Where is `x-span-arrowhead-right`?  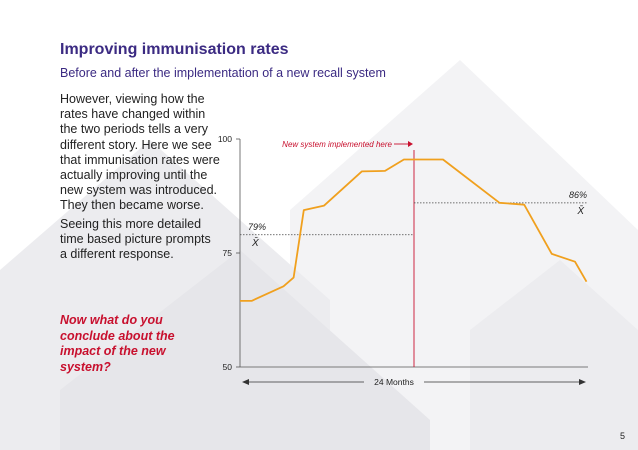 x-span-arrowhead-right is located at coordinates (582, 382).